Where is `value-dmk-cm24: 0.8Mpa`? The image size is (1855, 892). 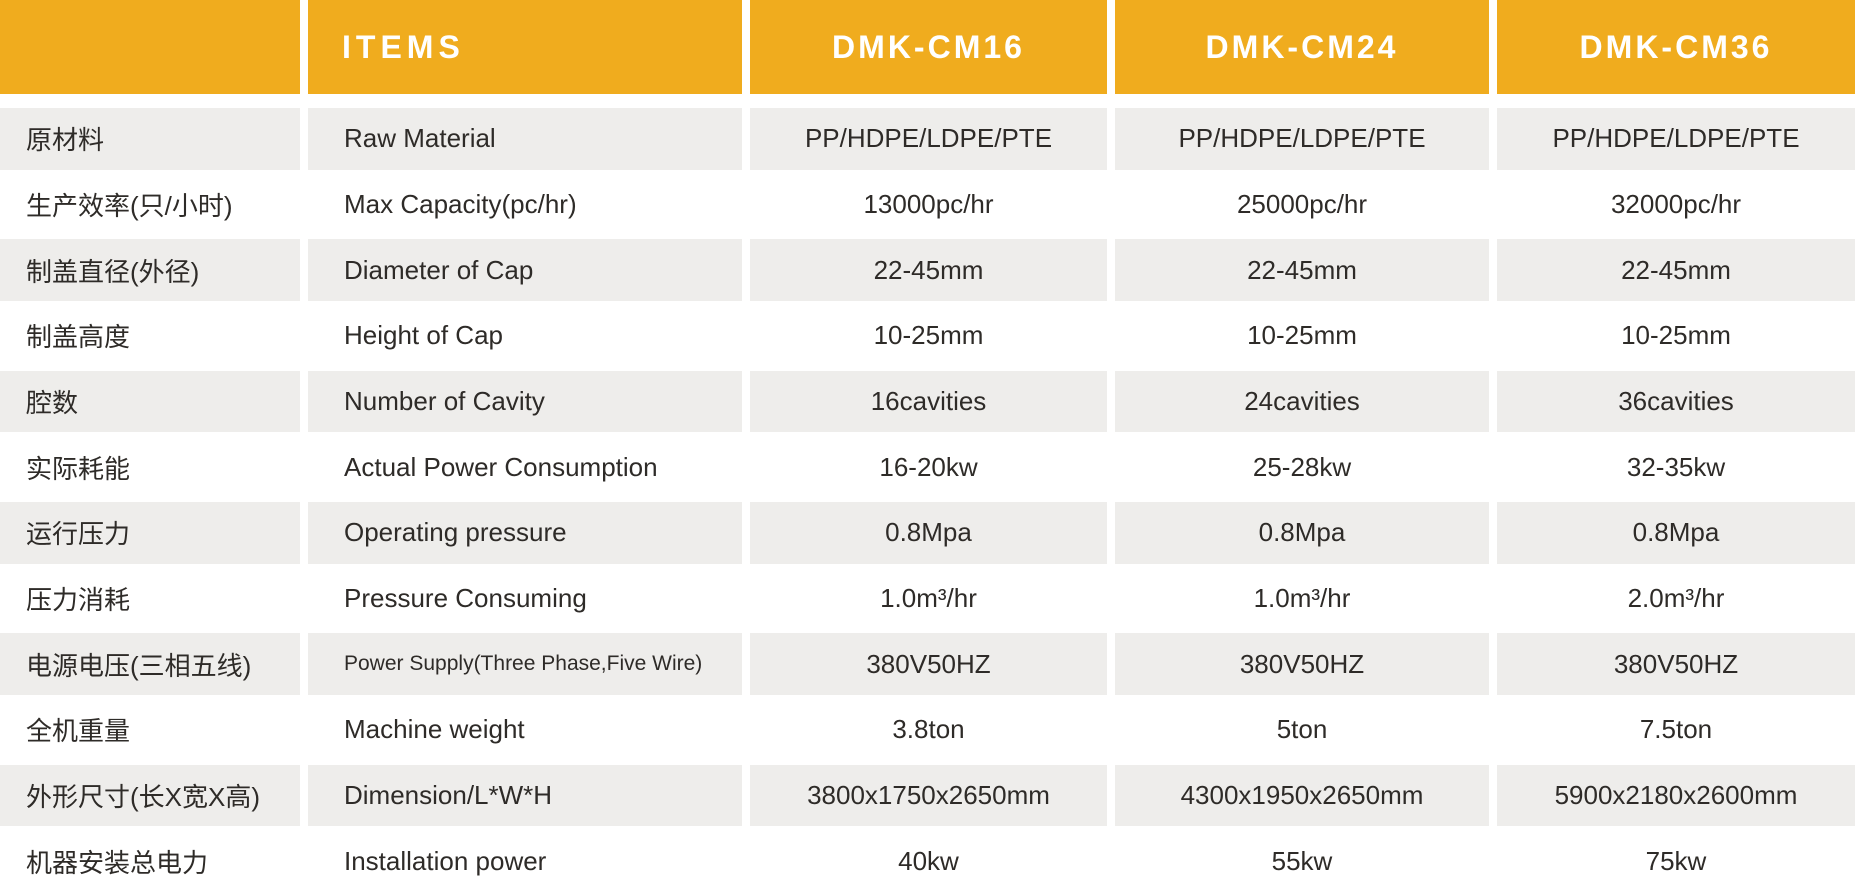
value-dmk-cm24: 0.8Mpa is located at coordinates (1302, 533).